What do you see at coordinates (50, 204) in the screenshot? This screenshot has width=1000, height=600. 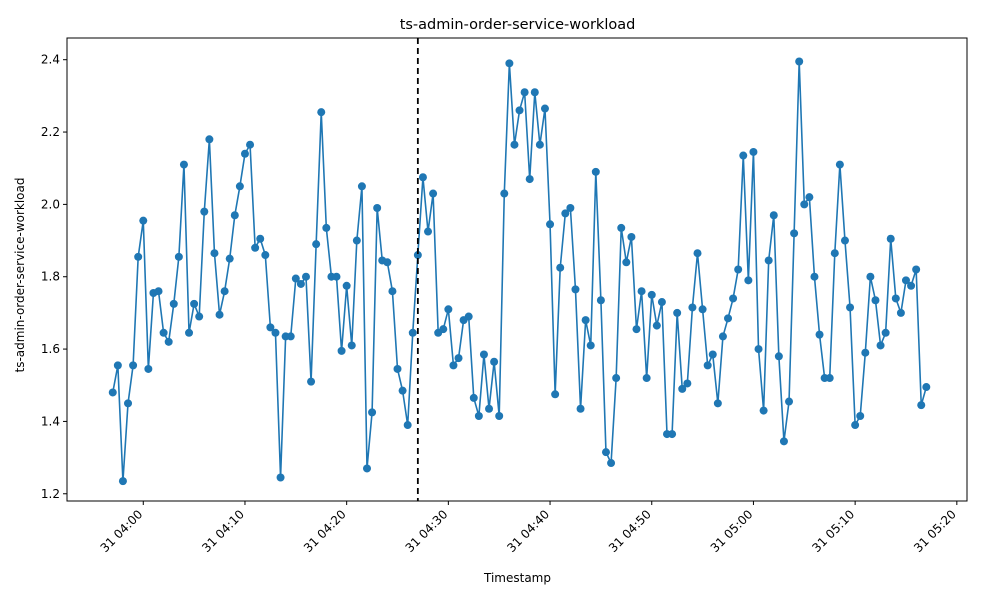 I see `y-tick-label: 2.0` at bounding box center [50, 204].